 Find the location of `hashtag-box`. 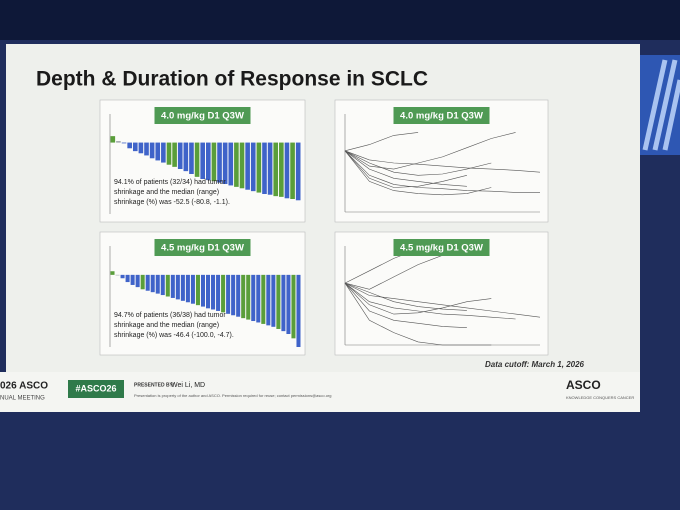

hashtag-box is located at coordinates (96, 389).